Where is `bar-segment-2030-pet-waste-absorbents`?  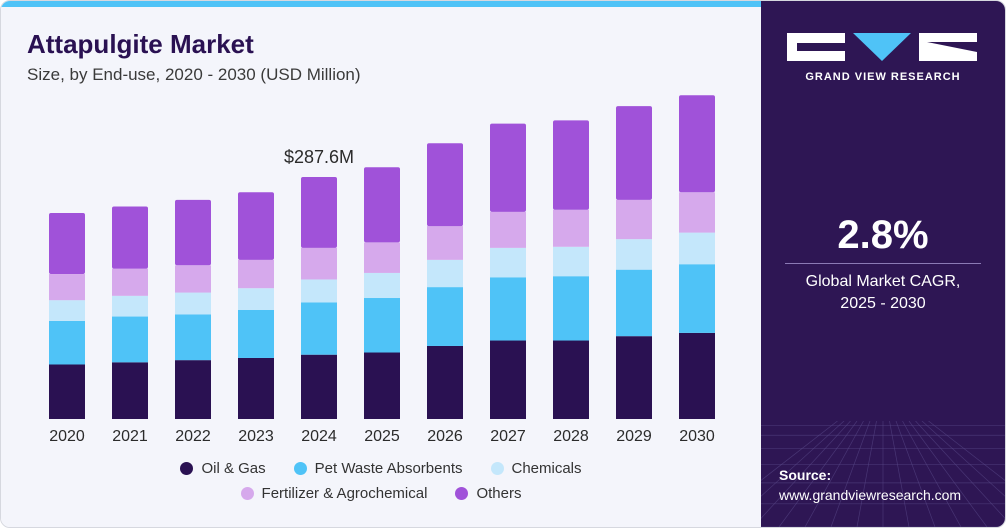 bar-segment-2030-pet-waste-absorbents is located at coordinates (697, 298).